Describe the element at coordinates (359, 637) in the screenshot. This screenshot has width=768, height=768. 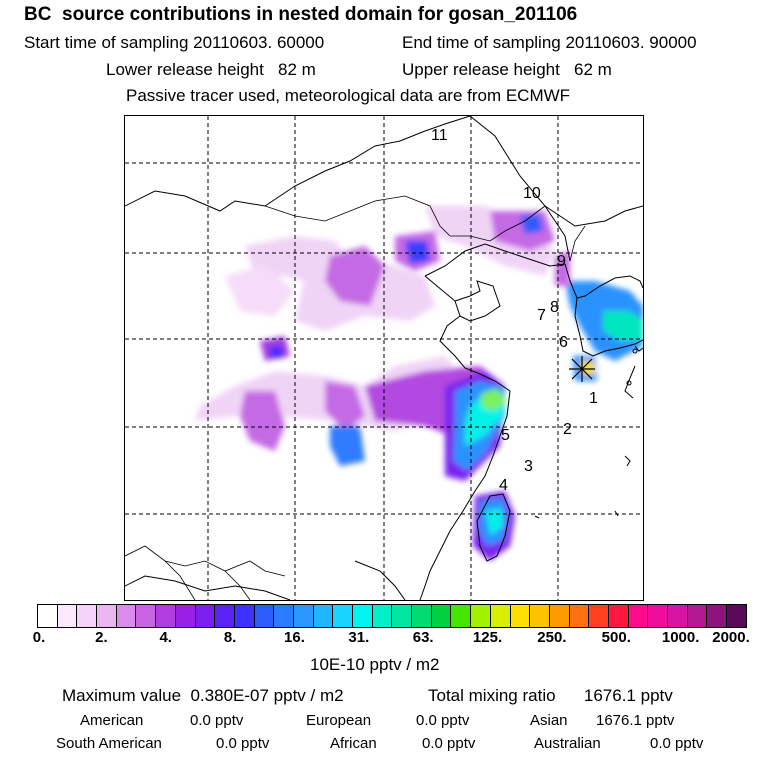
I see `colorbar-tick-label: 31.` at that location.